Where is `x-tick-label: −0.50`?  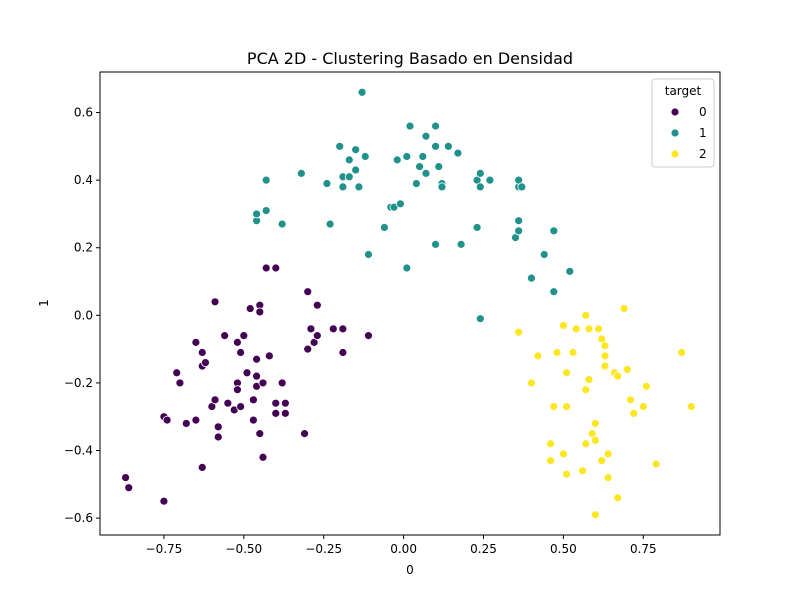 x-tick-label: −0.50 is located at coordinates (243, 549).